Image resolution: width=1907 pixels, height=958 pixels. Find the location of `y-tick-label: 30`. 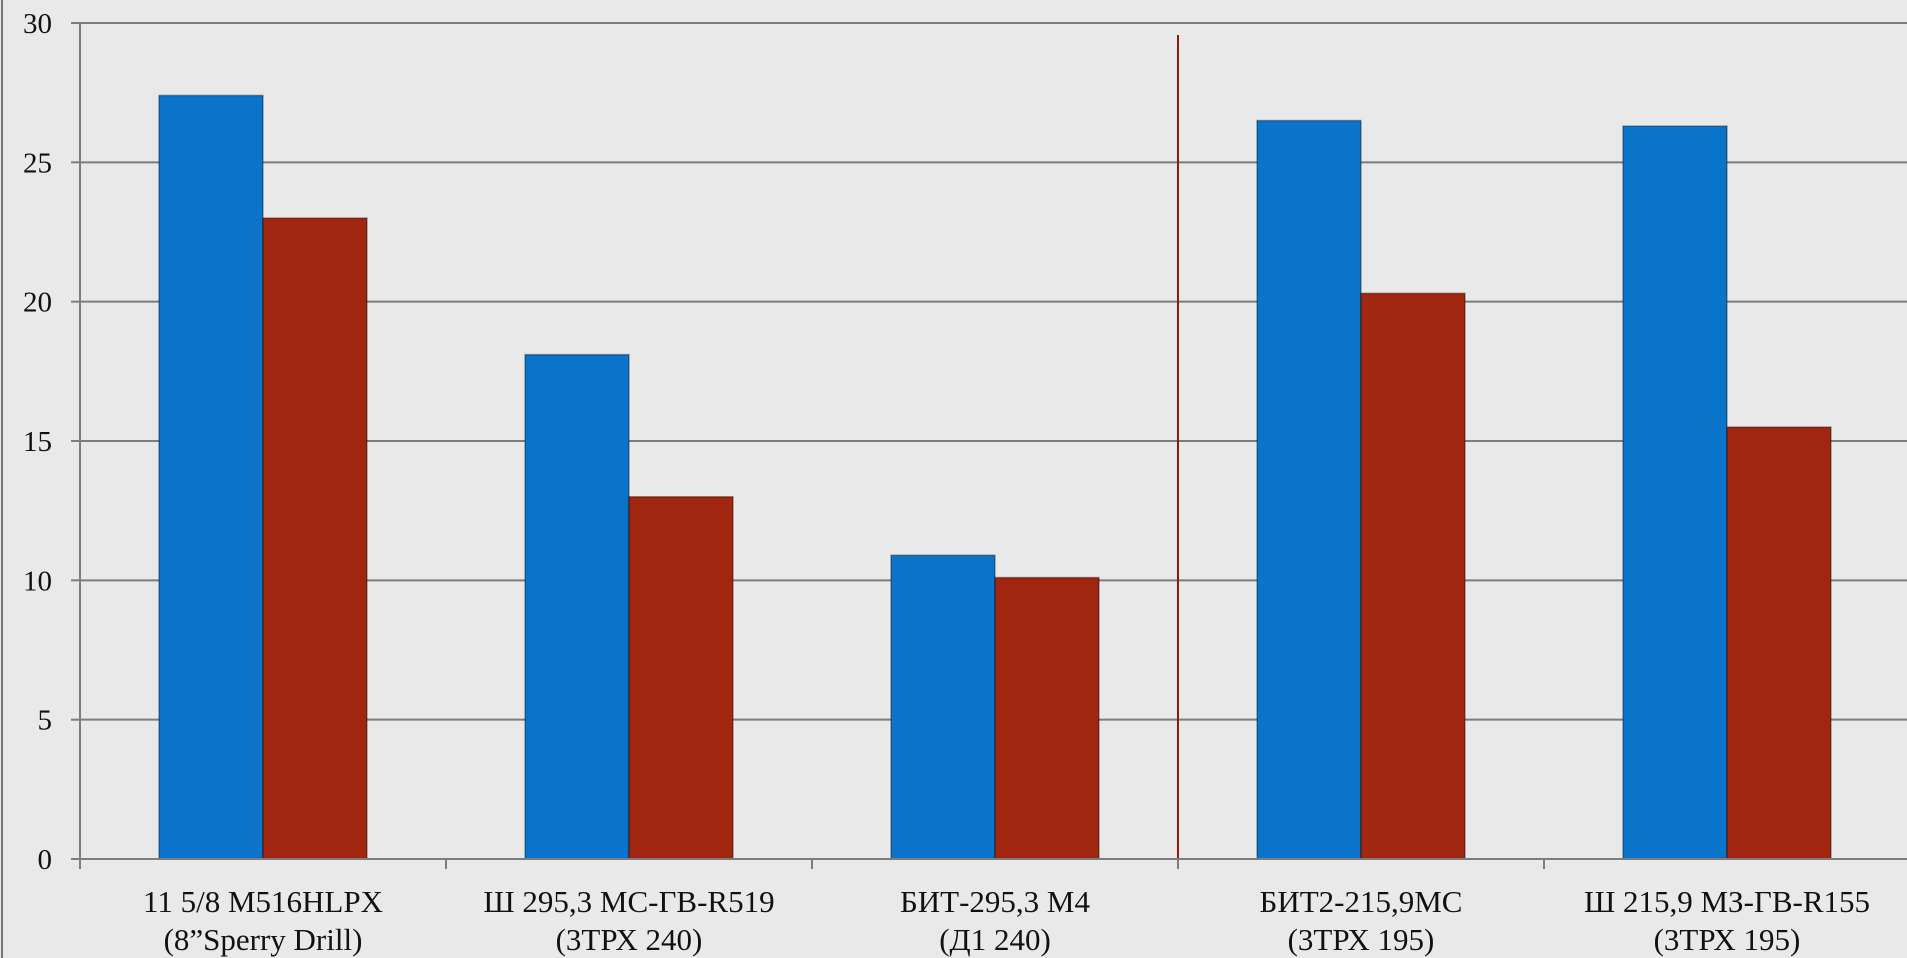

y-tick-label: 30 is located at coordinates (37, 24).